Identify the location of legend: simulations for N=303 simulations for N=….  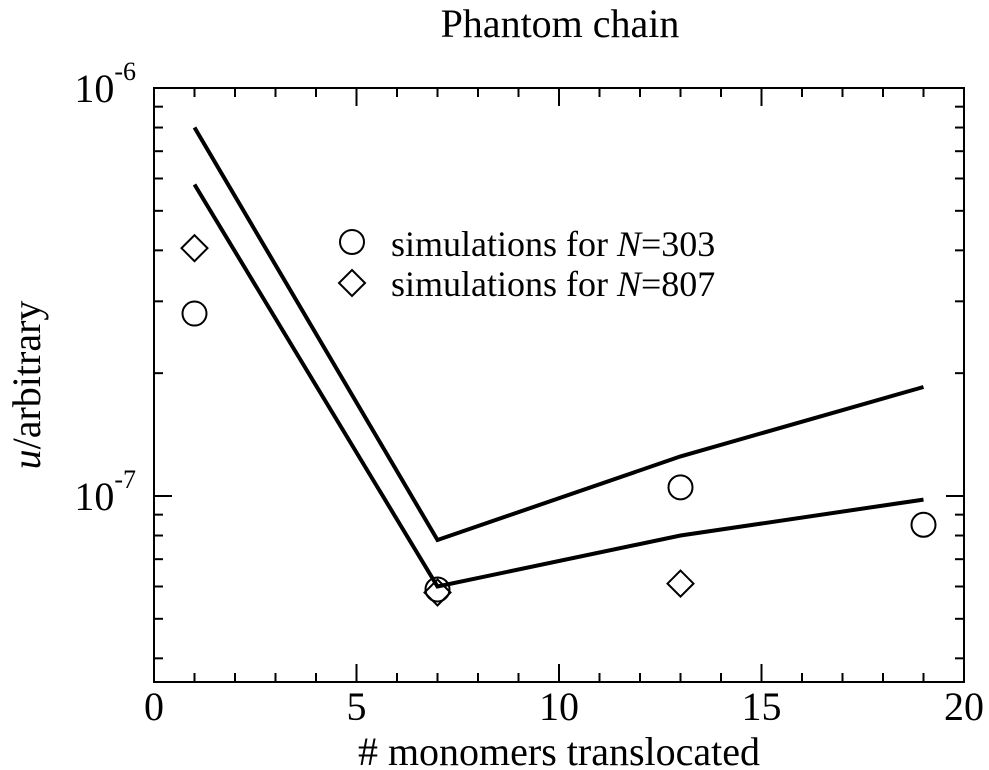
(526, 264).